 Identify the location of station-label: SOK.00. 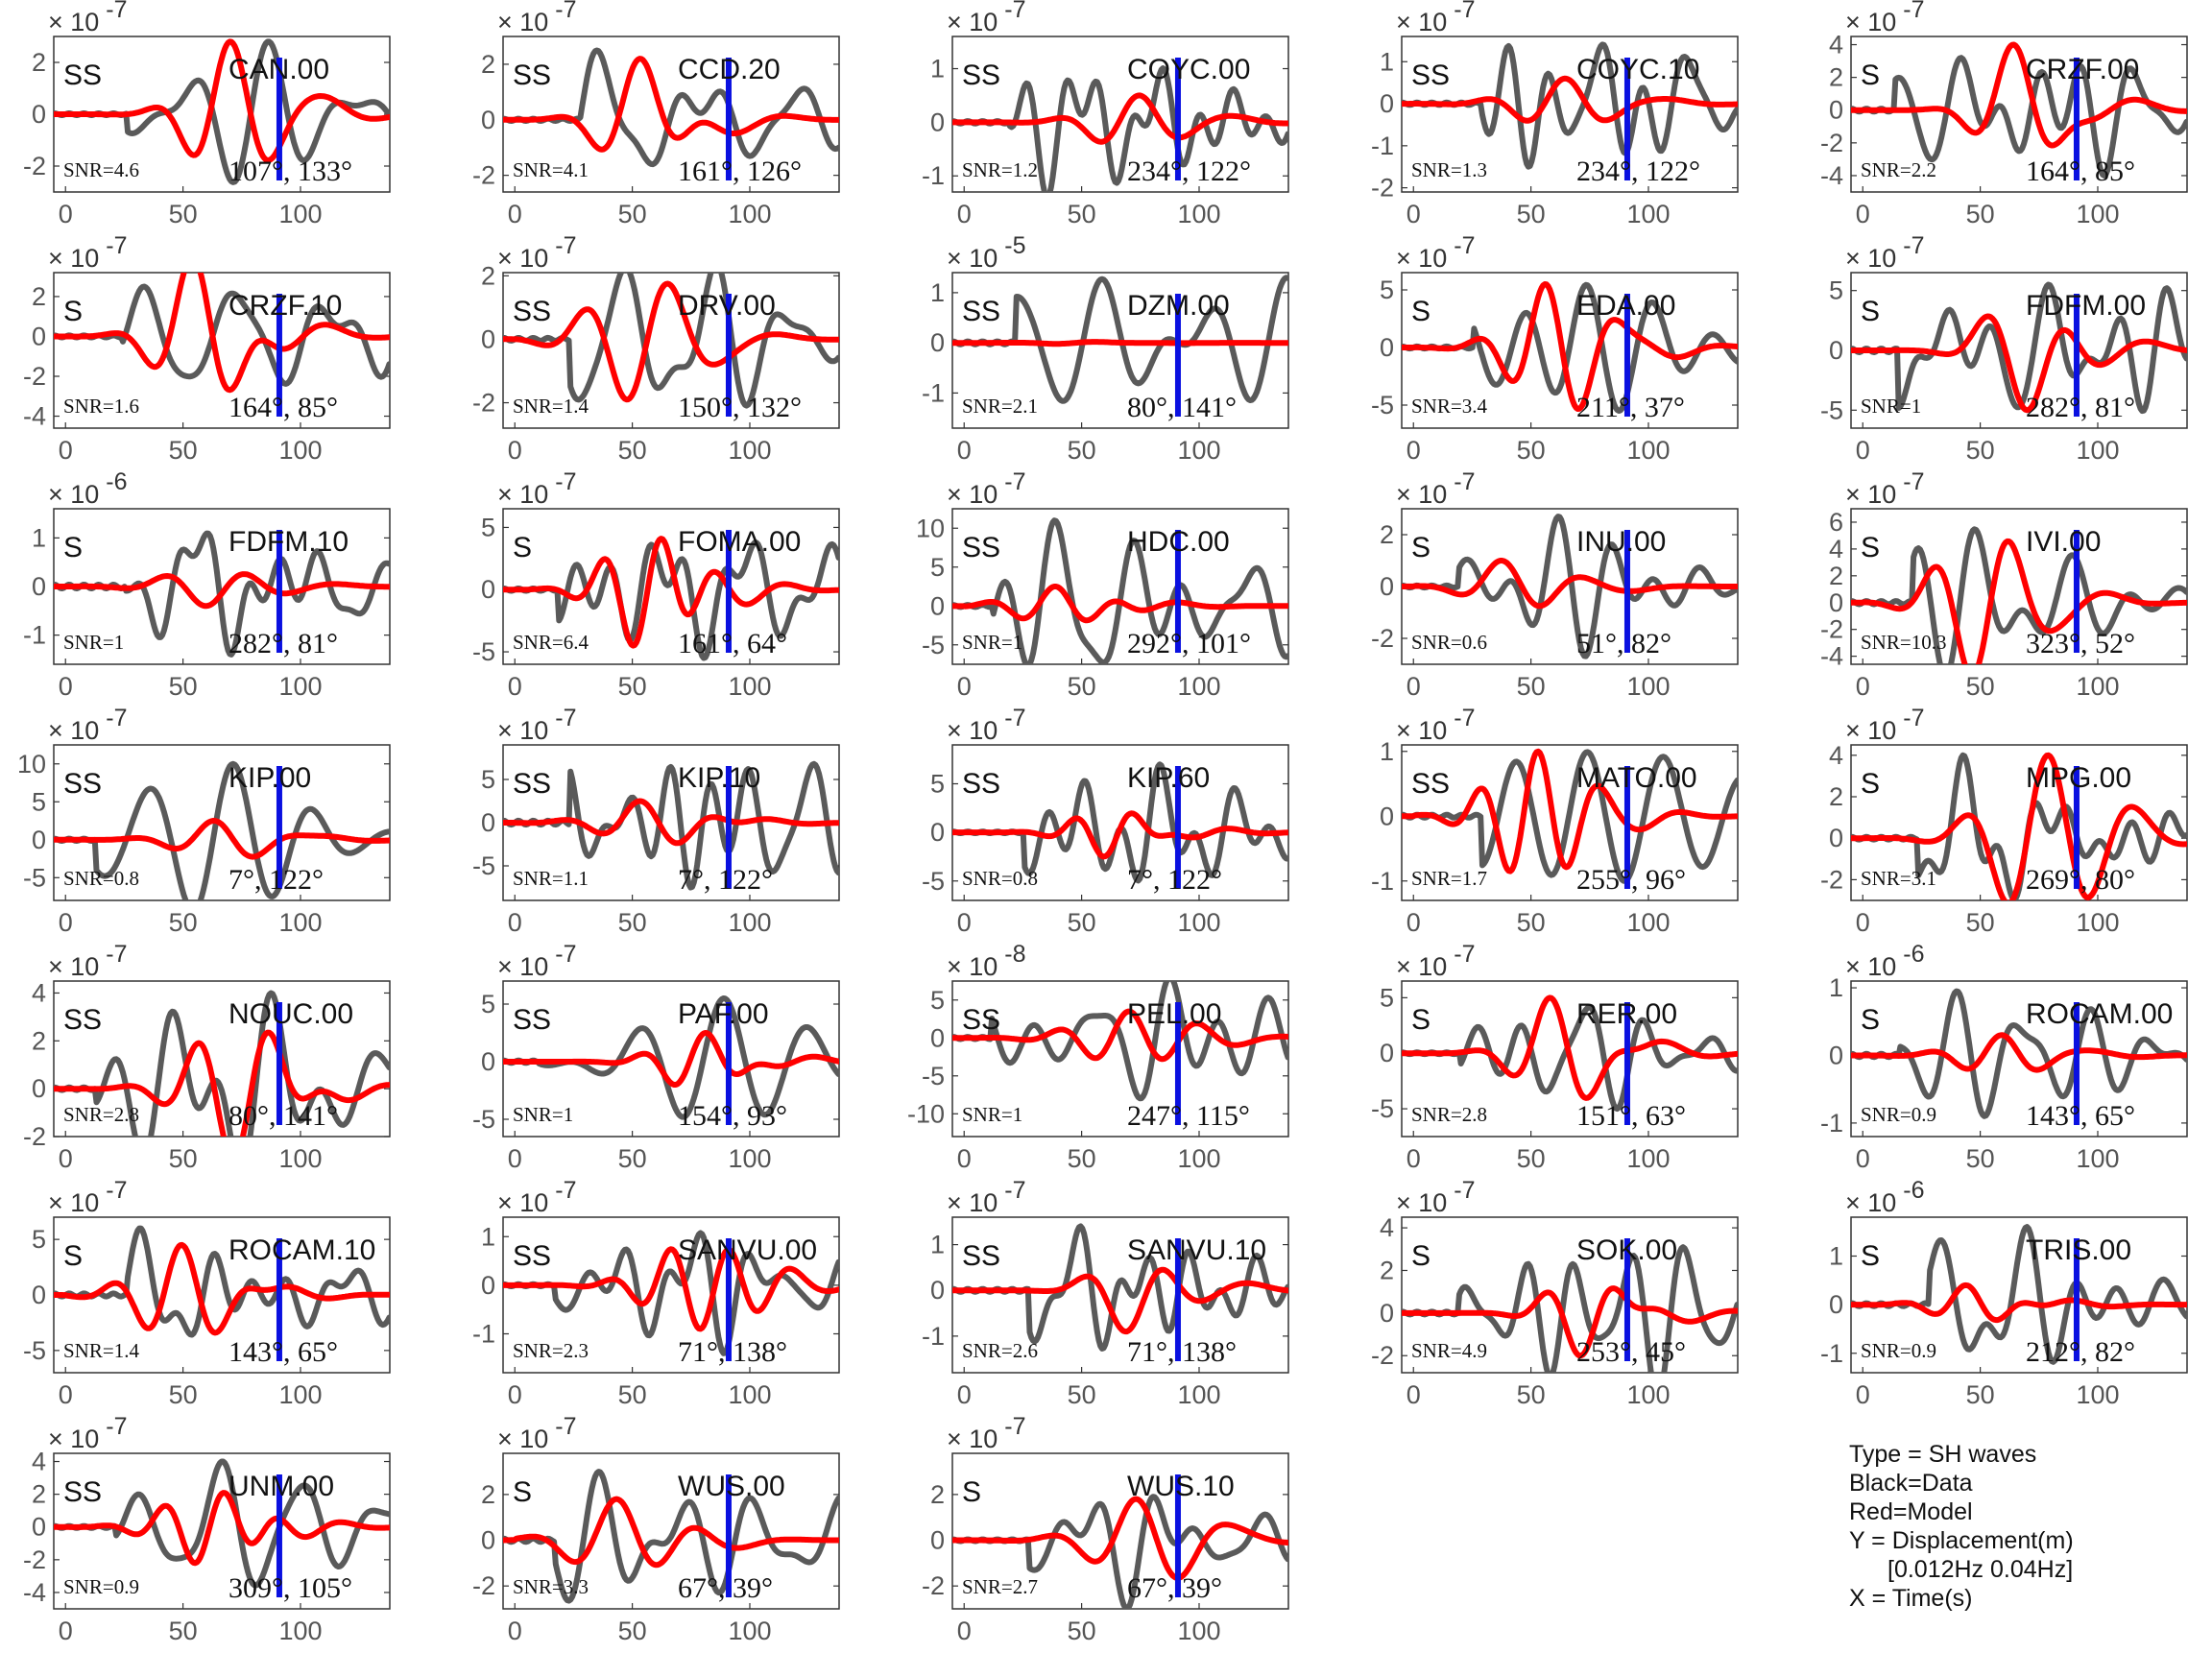
(1627, 1250).